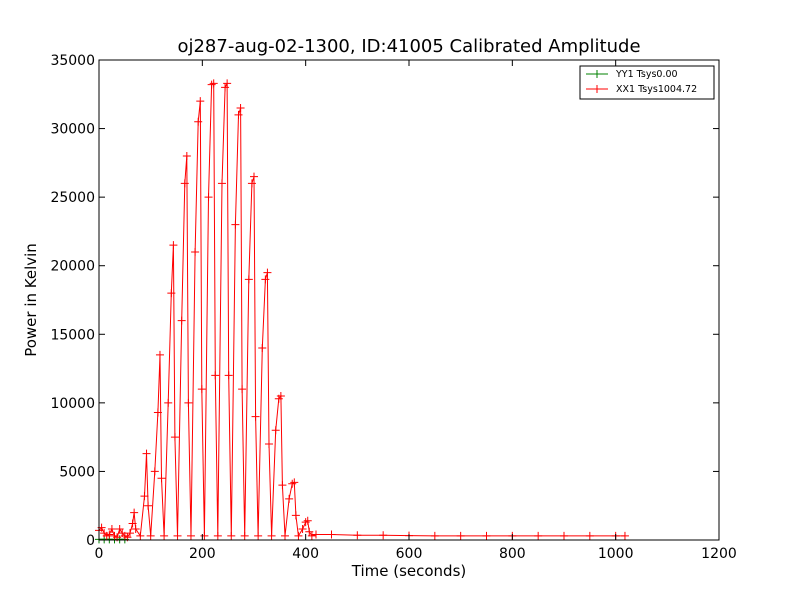 The width and height of the screenshot is (800, 600). What do you see at coordinates (409, 571) in the screenshot?
I see `x-axis-label: Time (seconds)` at bounding box center [409, 571].